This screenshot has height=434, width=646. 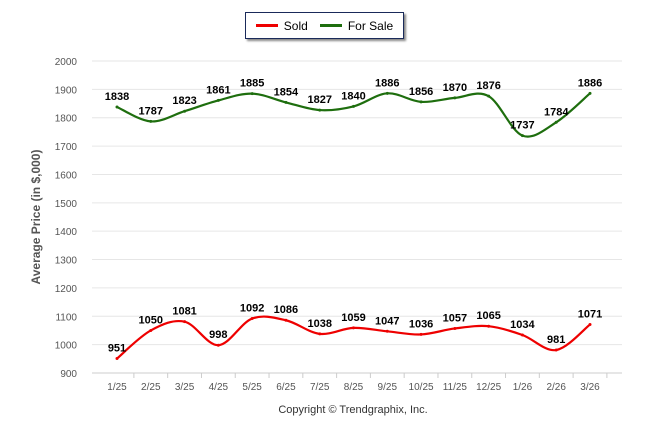 What do you see at coordinates (117, 349) in the screenshot?
I see `data-label-sold: 951` at bounding box center [117, 349].